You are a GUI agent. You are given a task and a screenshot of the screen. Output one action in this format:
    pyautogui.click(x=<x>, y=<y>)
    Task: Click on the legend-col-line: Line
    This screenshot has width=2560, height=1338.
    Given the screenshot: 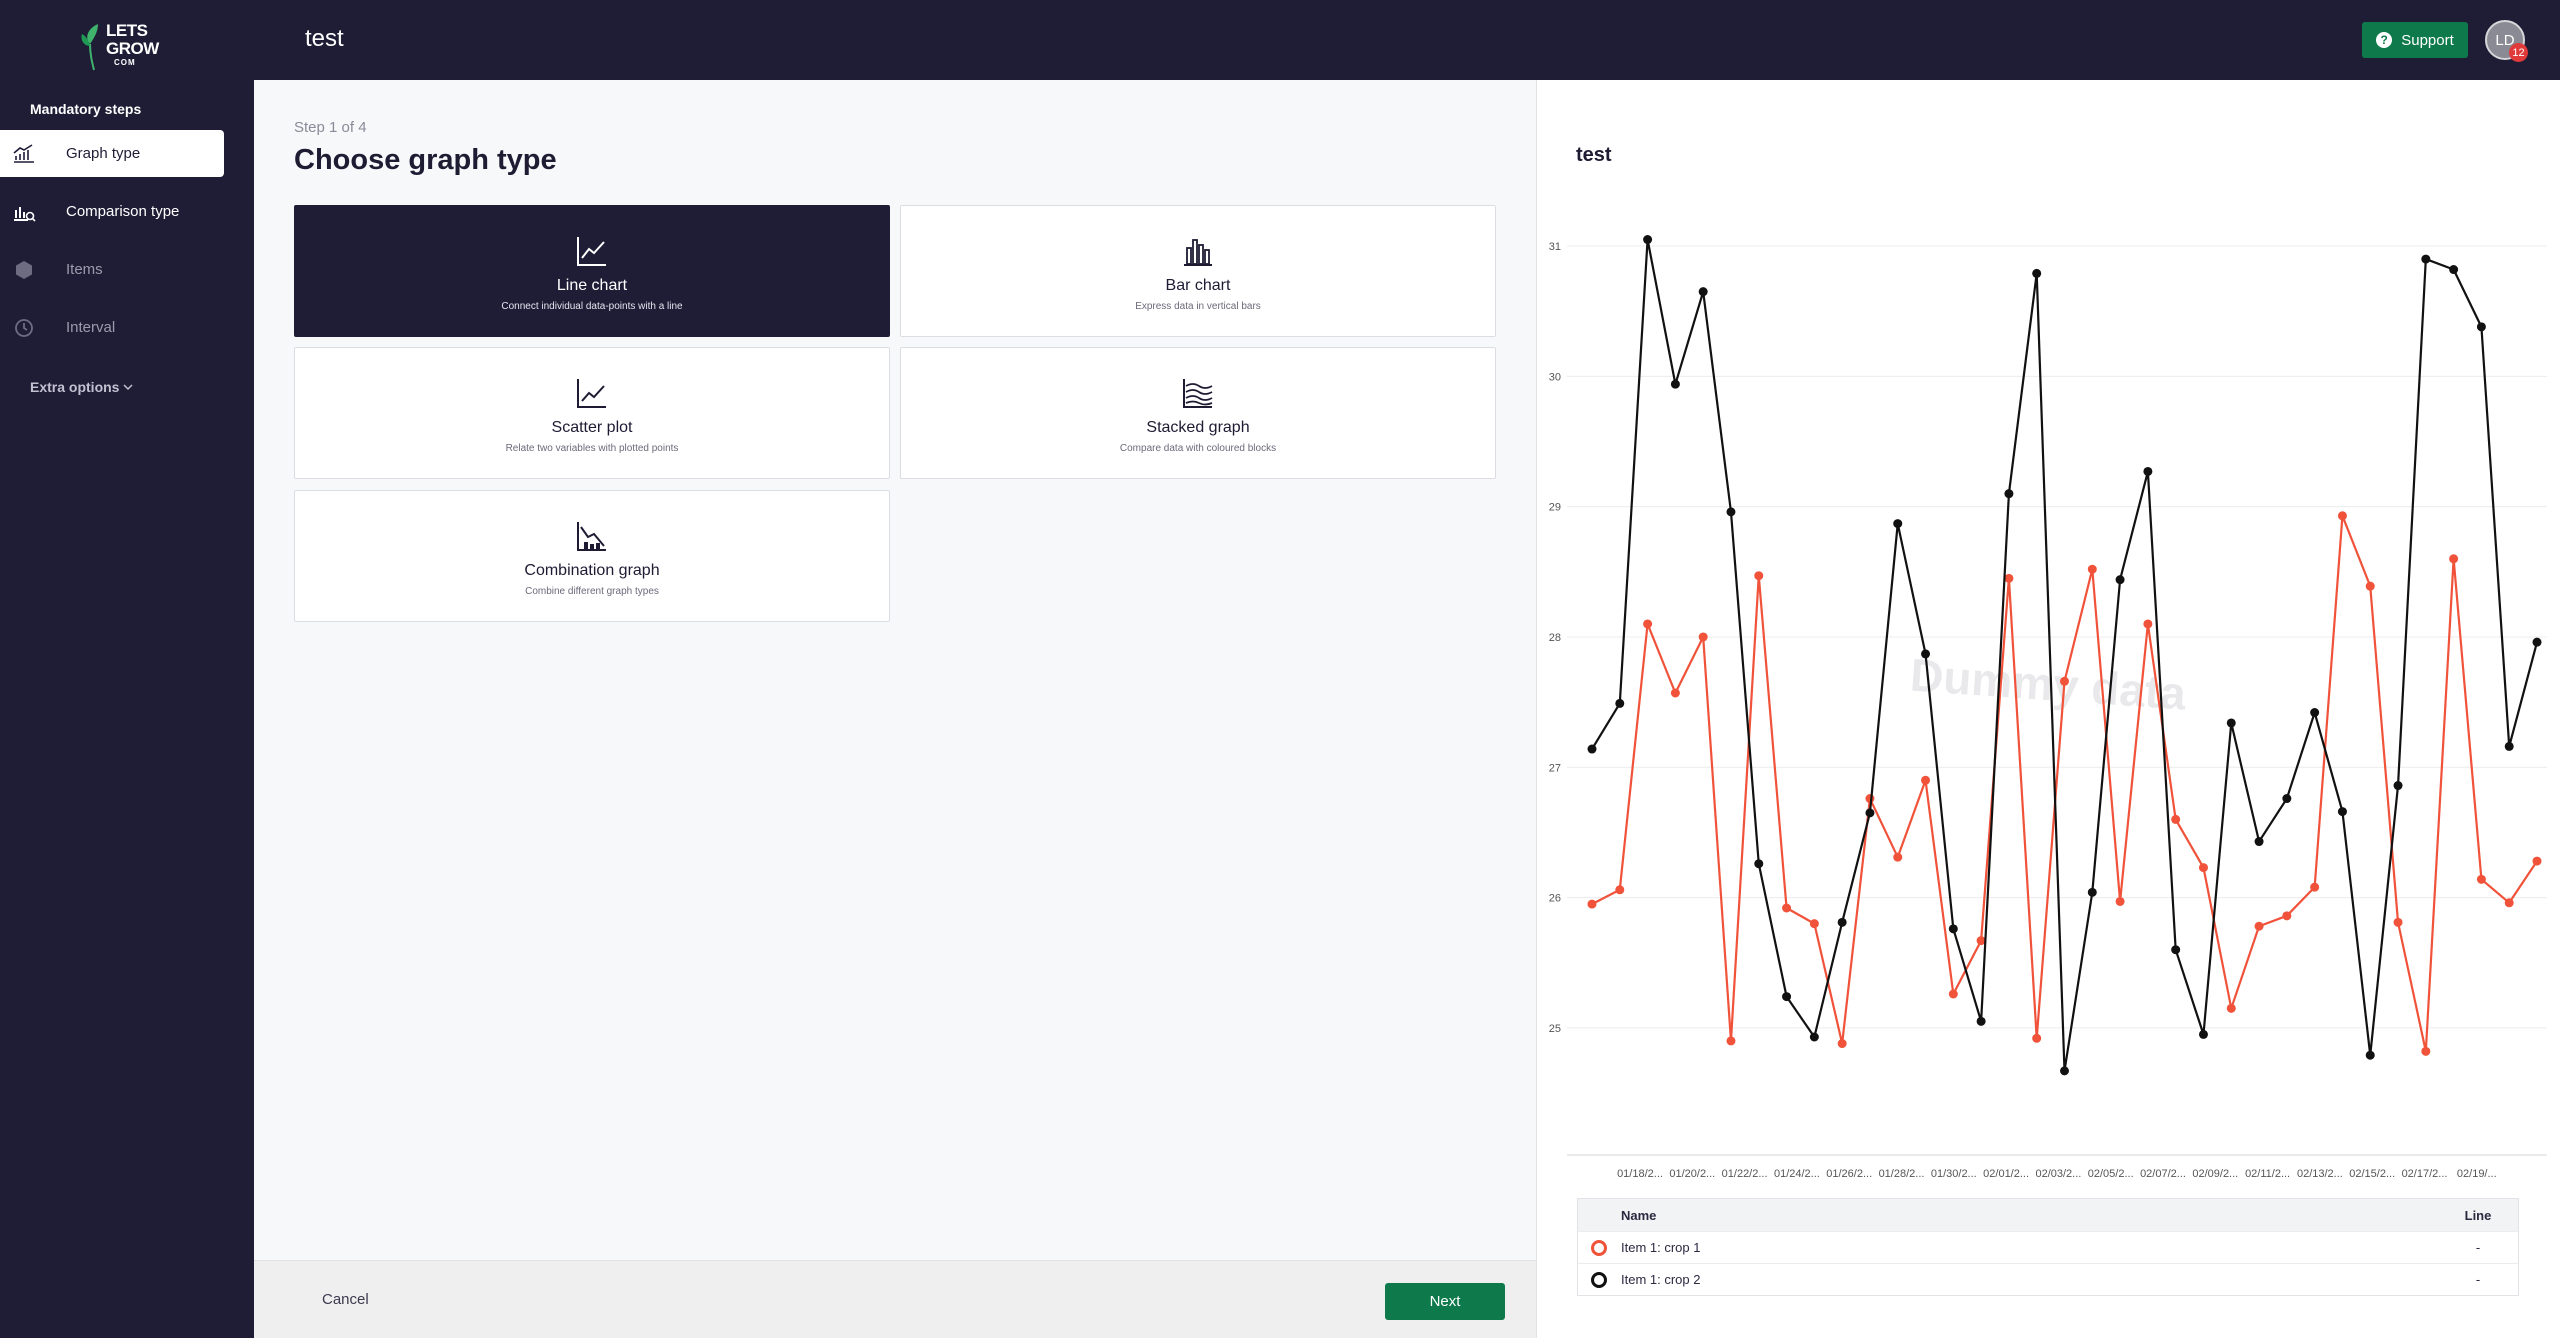 What is the action you would take?
    pyautogui.click(x=2478, y=1215)
    